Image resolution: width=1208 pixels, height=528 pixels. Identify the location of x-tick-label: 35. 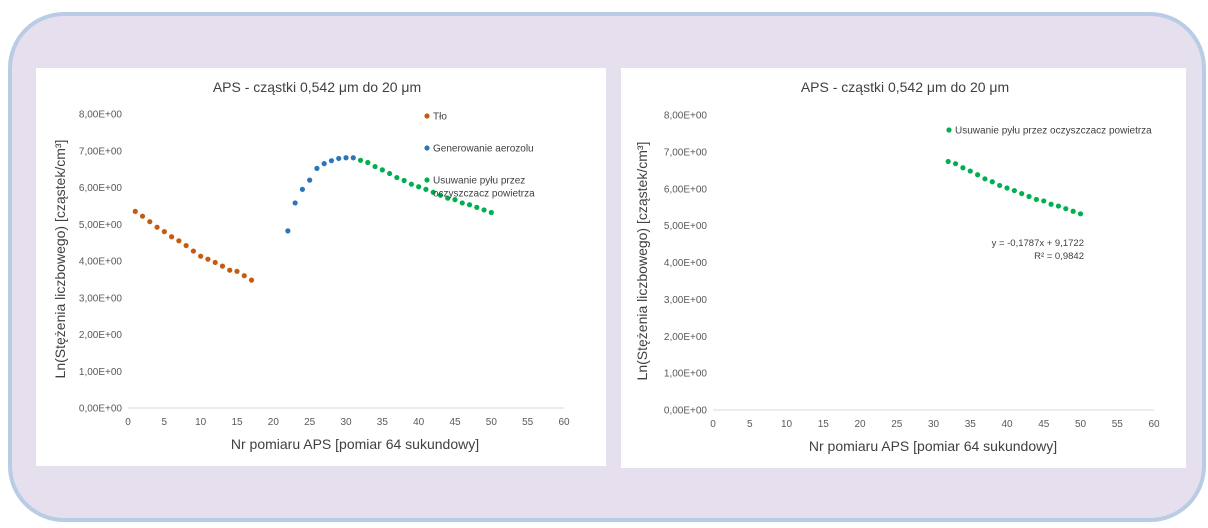
(971, 424).